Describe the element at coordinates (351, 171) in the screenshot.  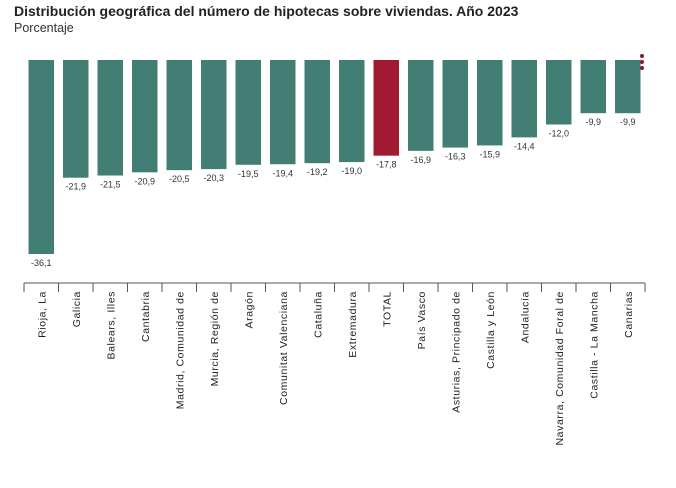
I see `data-label: -19,0` at that location.